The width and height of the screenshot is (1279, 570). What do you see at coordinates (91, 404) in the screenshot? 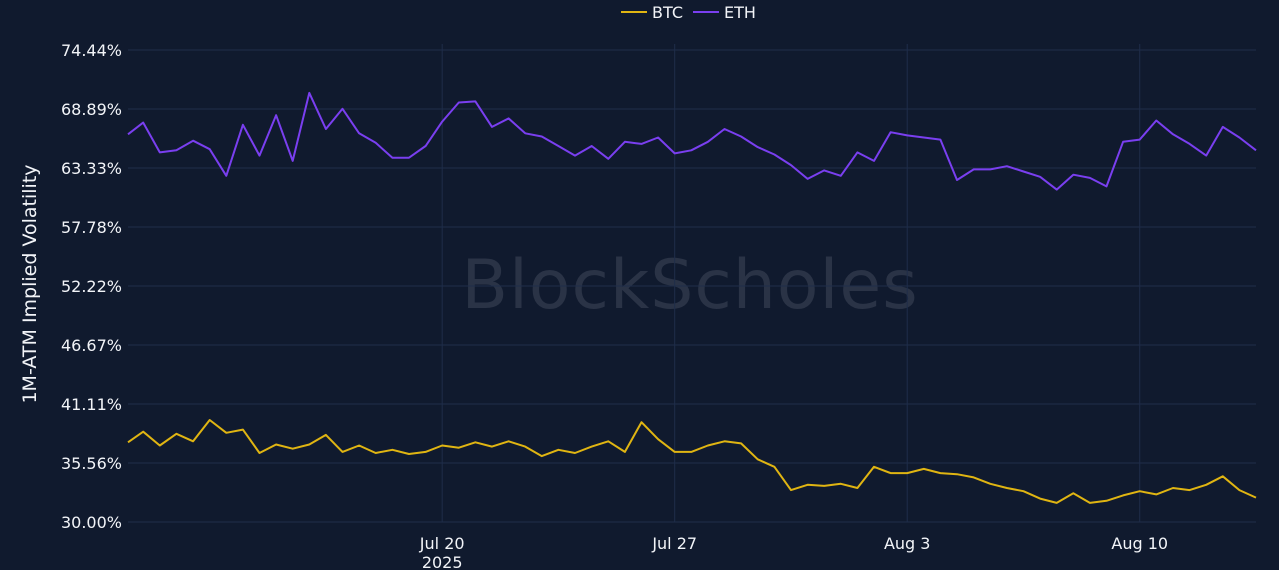
I see `y-tick-label: 41.11%` at bounding box center [91, 404].